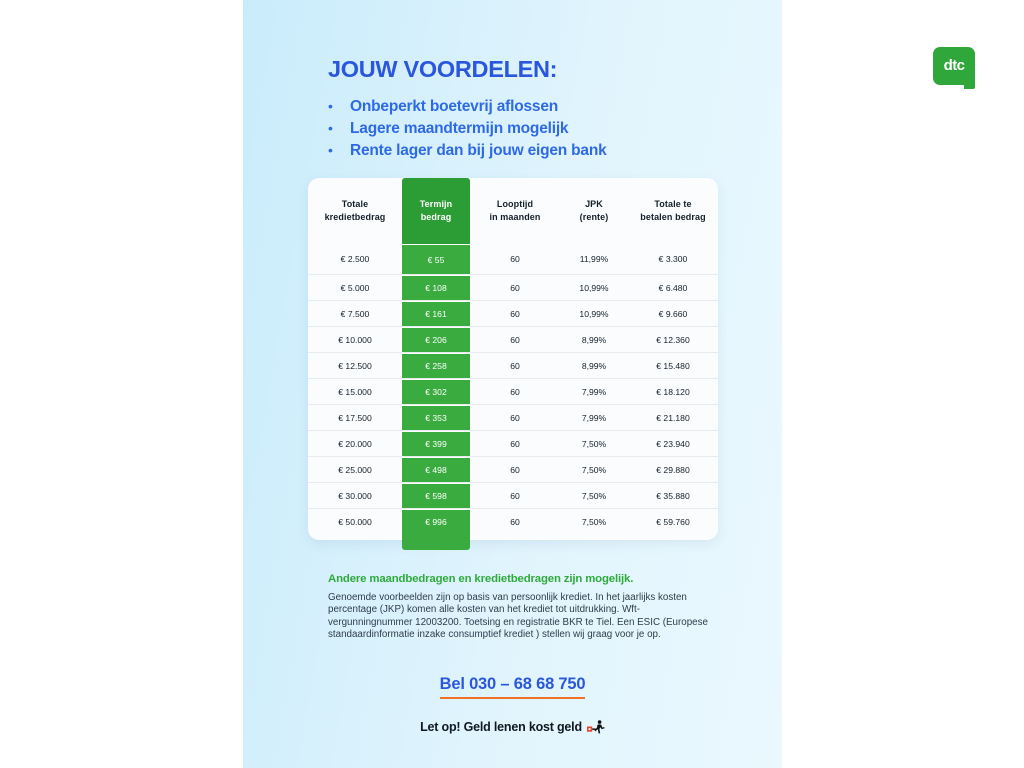 Image resolution: width=1024 pixels, height=768 pixels. Describe the element at coordinates (594, 204) in the screenshot. I see `header-line-1: JPK` at that location.